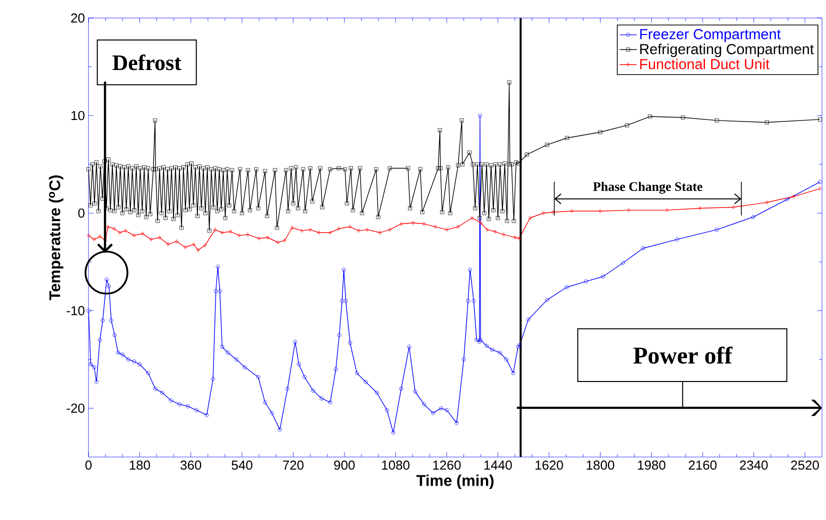  I want to click on x-tick-label: 1260, so click(447, 465).